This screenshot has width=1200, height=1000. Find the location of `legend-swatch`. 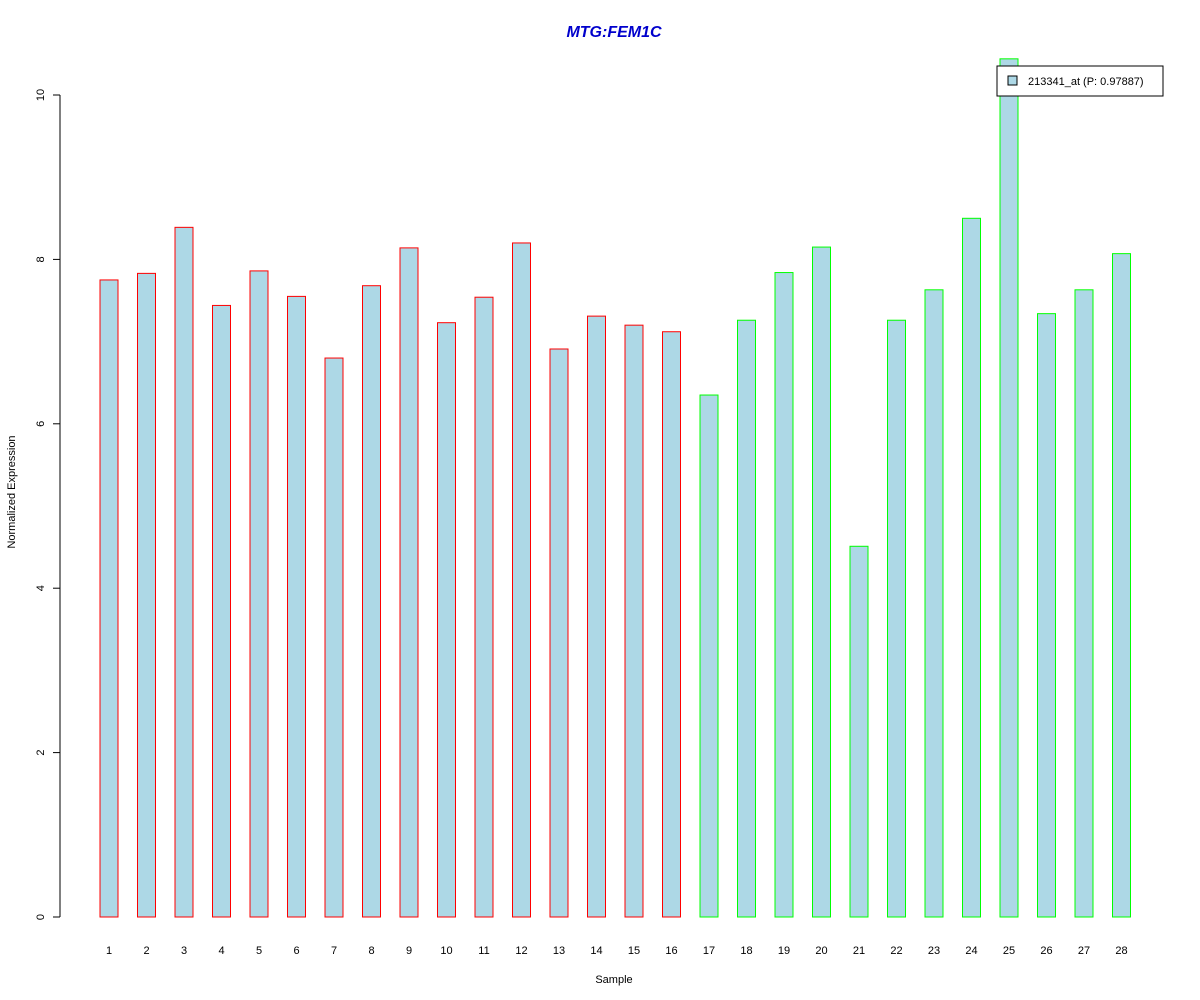

legend-swatch is located at coordinates (1012, 80).